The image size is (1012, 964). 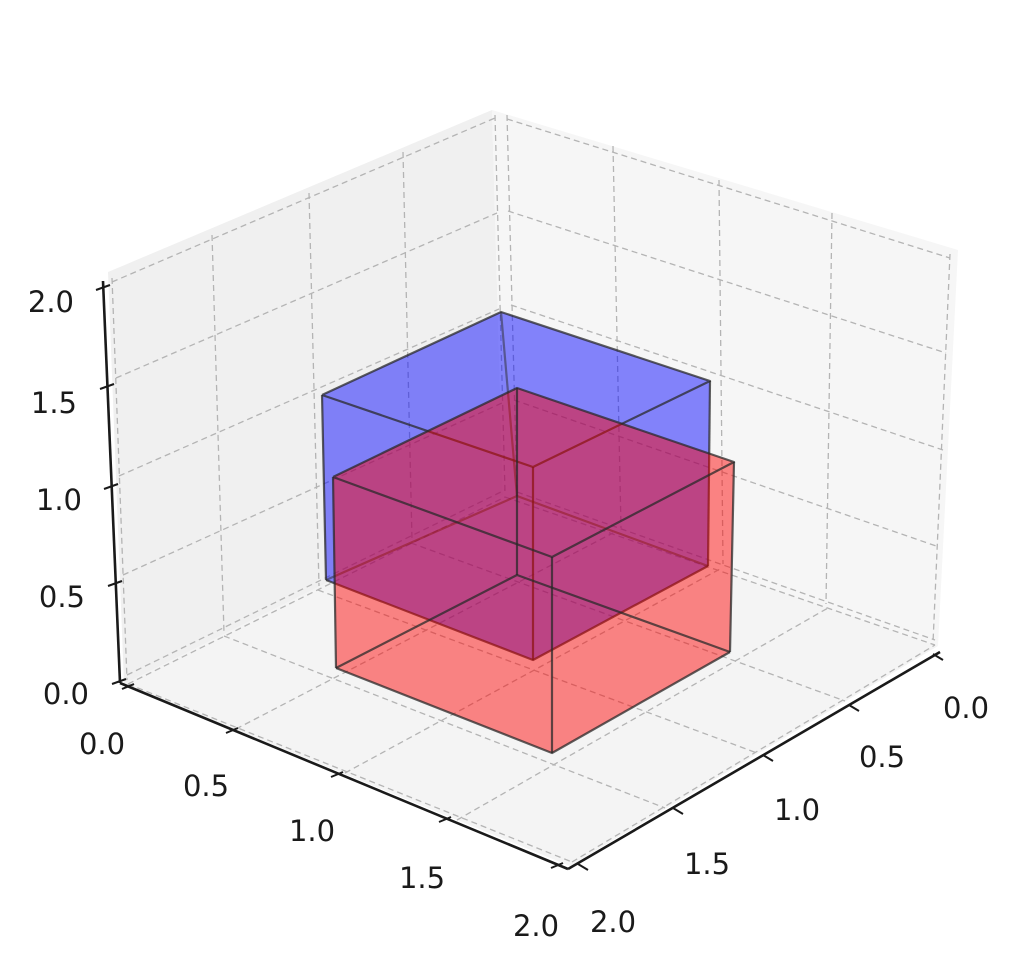 I want to click on left-axis-tick-labels: 0.0 0.5 1.0 1.5 2.0, so click(x=319, y=835).